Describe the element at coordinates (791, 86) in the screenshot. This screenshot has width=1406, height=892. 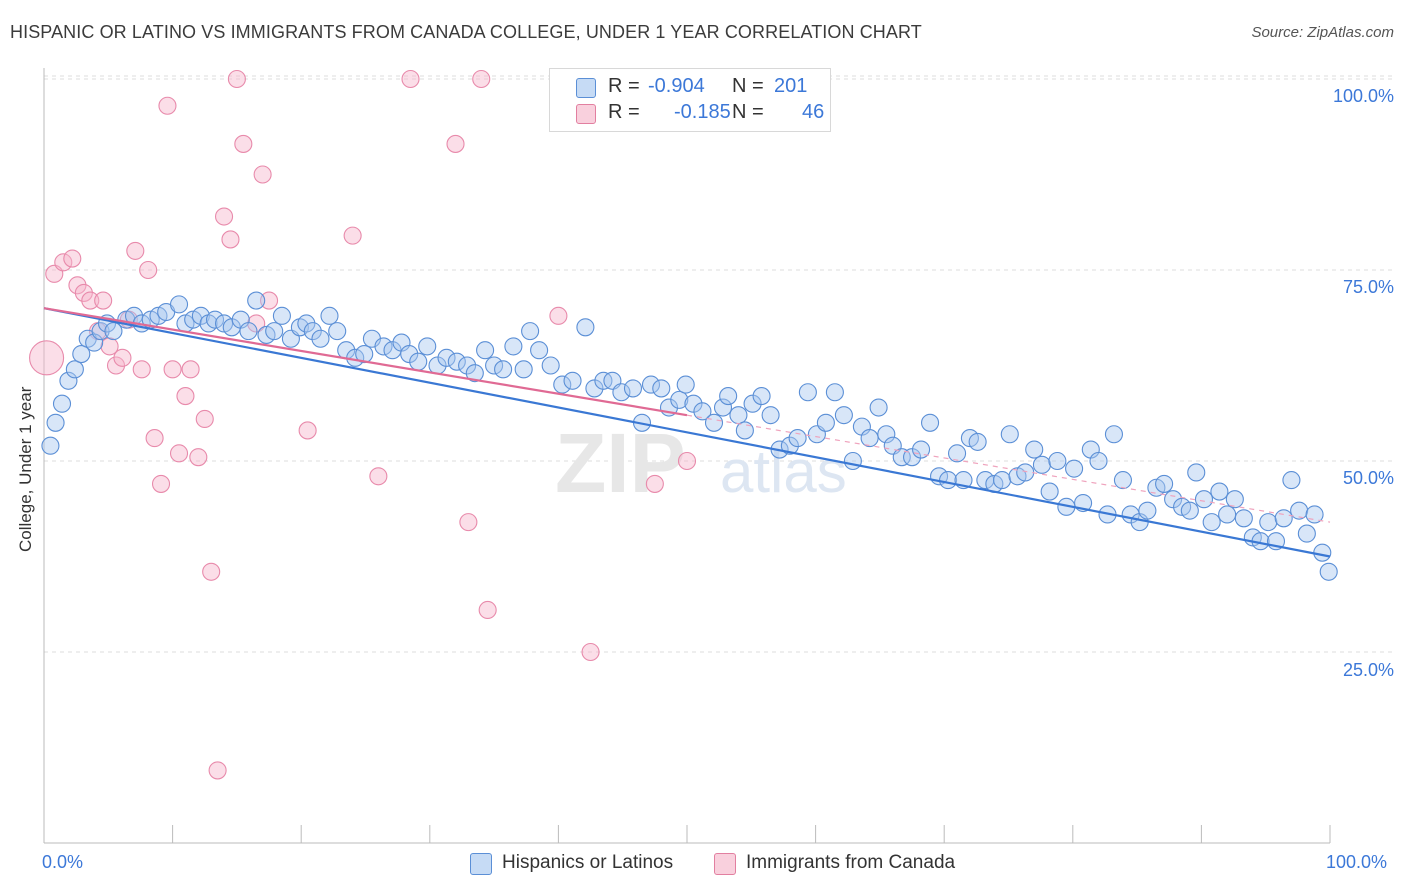
I see `n-value: 201` at that location.